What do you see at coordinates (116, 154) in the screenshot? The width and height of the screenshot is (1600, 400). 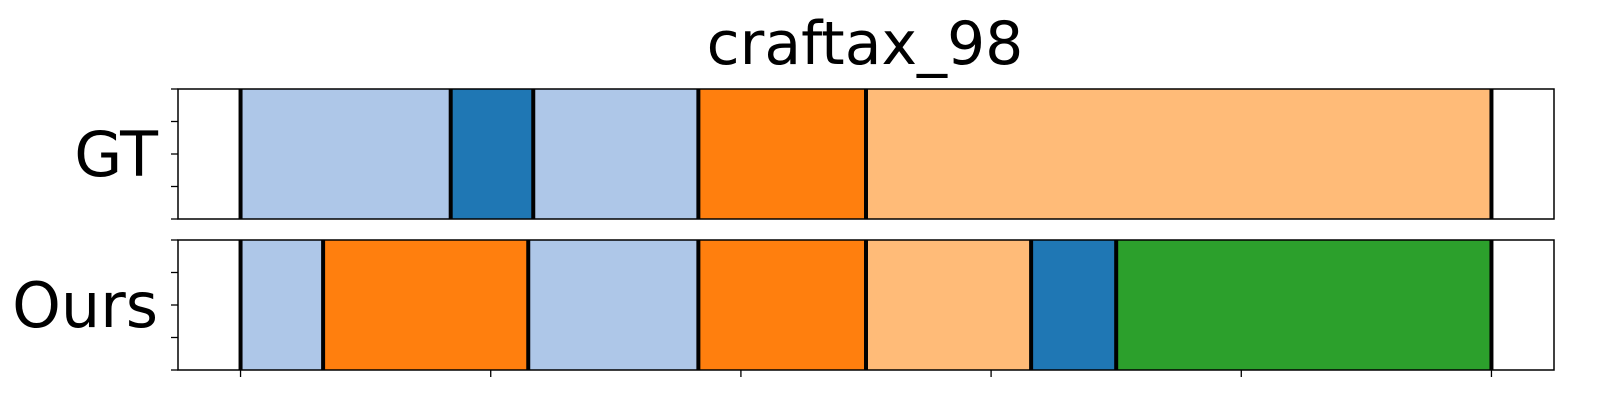 I see `row-label-gt: GT` at bounding box center [116, 154].